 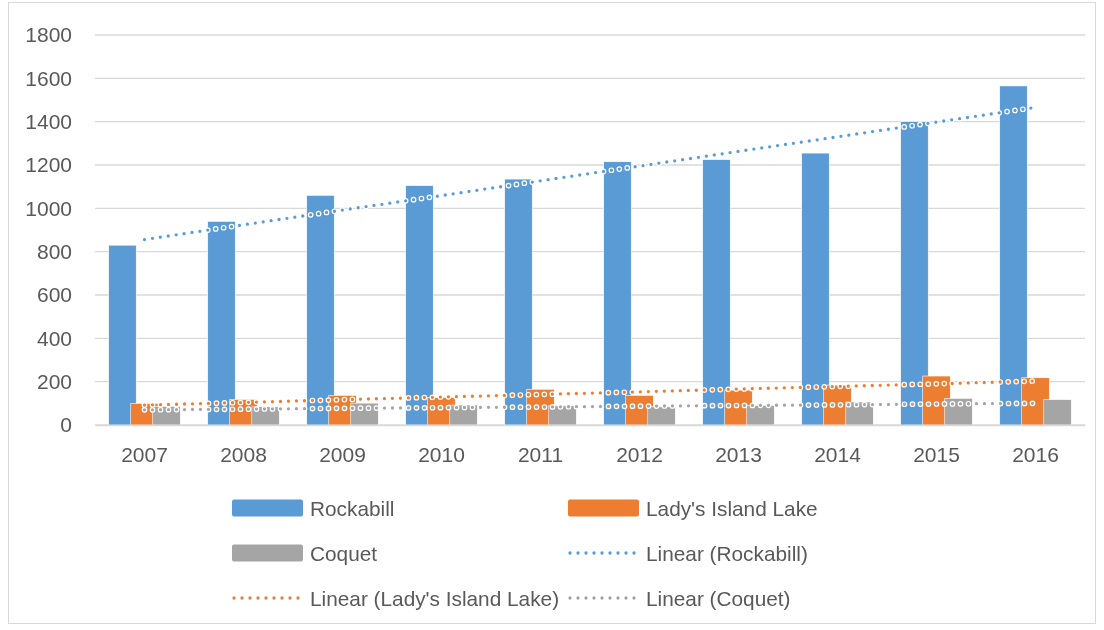 I want to click on legend-label: Coquet, so click(x=344, y=553).